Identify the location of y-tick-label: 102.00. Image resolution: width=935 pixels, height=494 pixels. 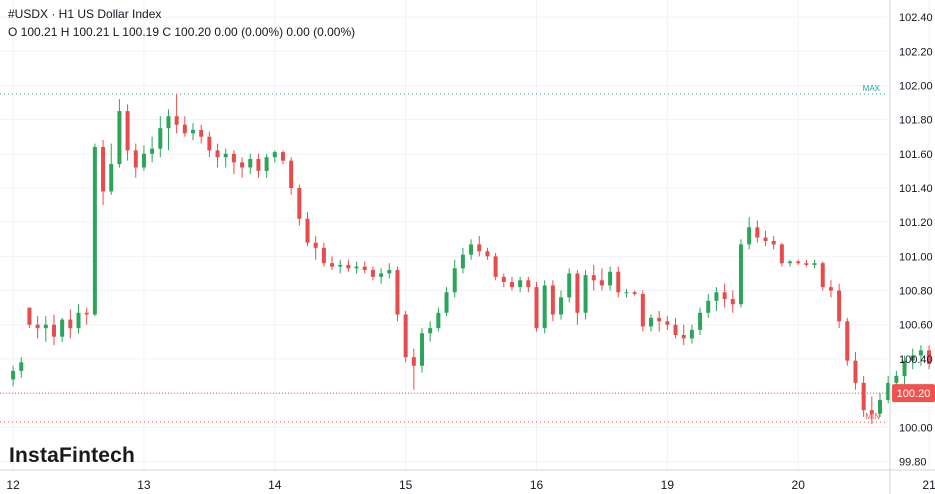
(916, 86).